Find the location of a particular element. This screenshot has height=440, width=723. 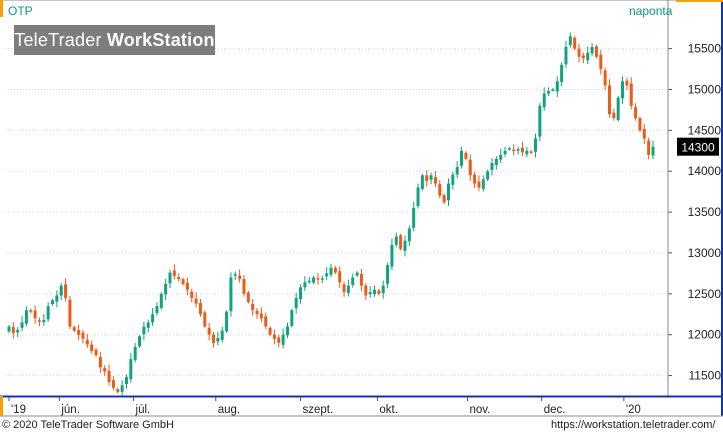

copyright-text: © 2020 TeleTrader Software GmbH is located at coordinates (88, 425).